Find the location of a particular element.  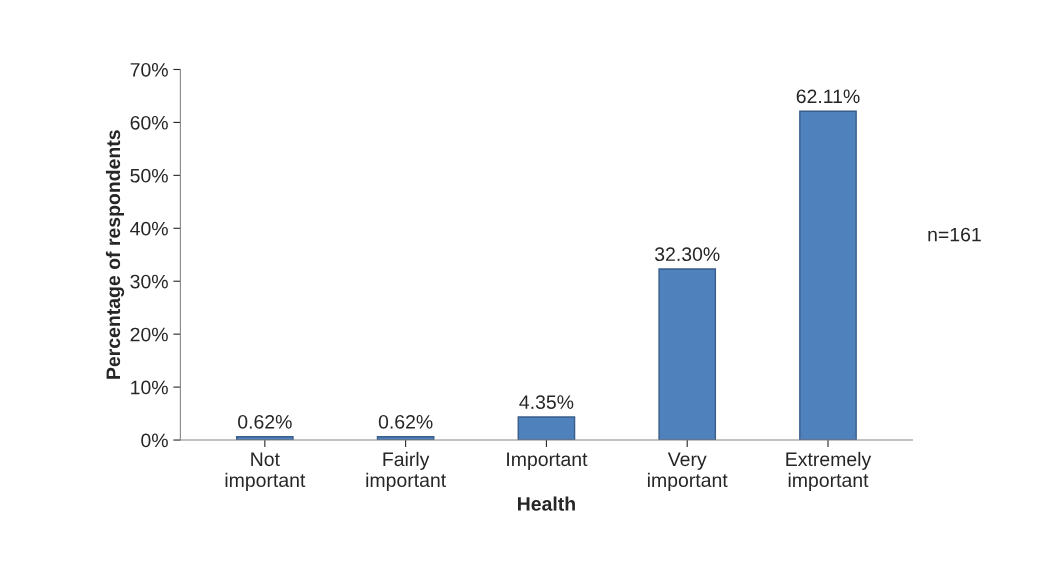

x-axis-title: Health is located at coordinates (546, 503).